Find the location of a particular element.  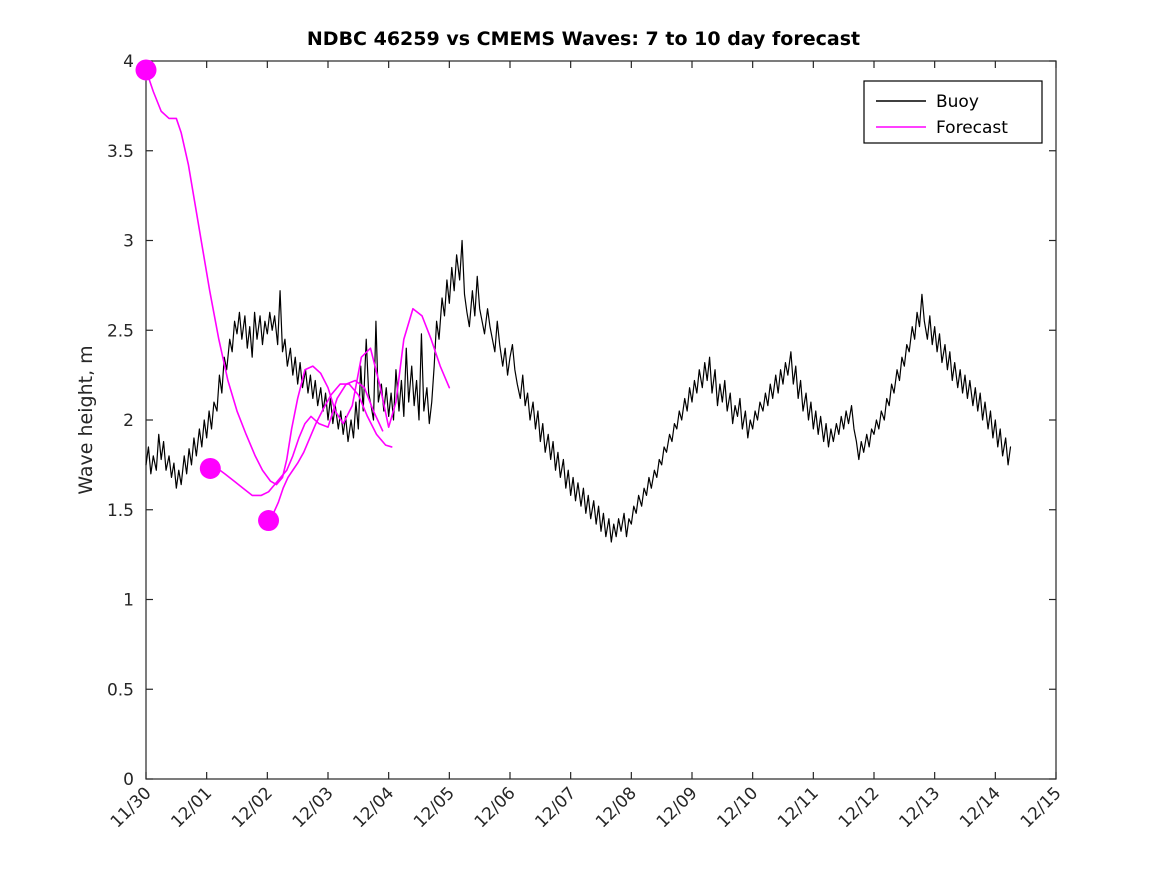

y-tick-label: 2 is located at coordinates (128, 421).